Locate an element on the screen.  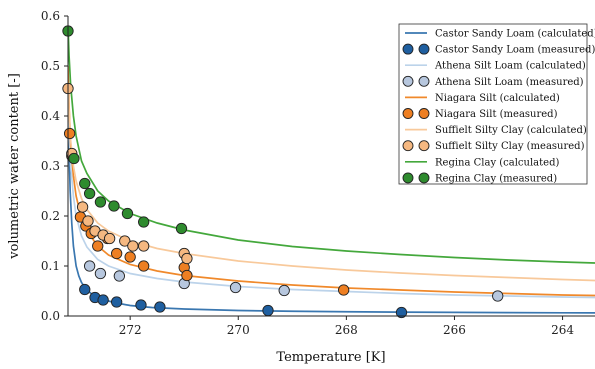
x-tick-label: 268 is located at coordinates (346, 330).